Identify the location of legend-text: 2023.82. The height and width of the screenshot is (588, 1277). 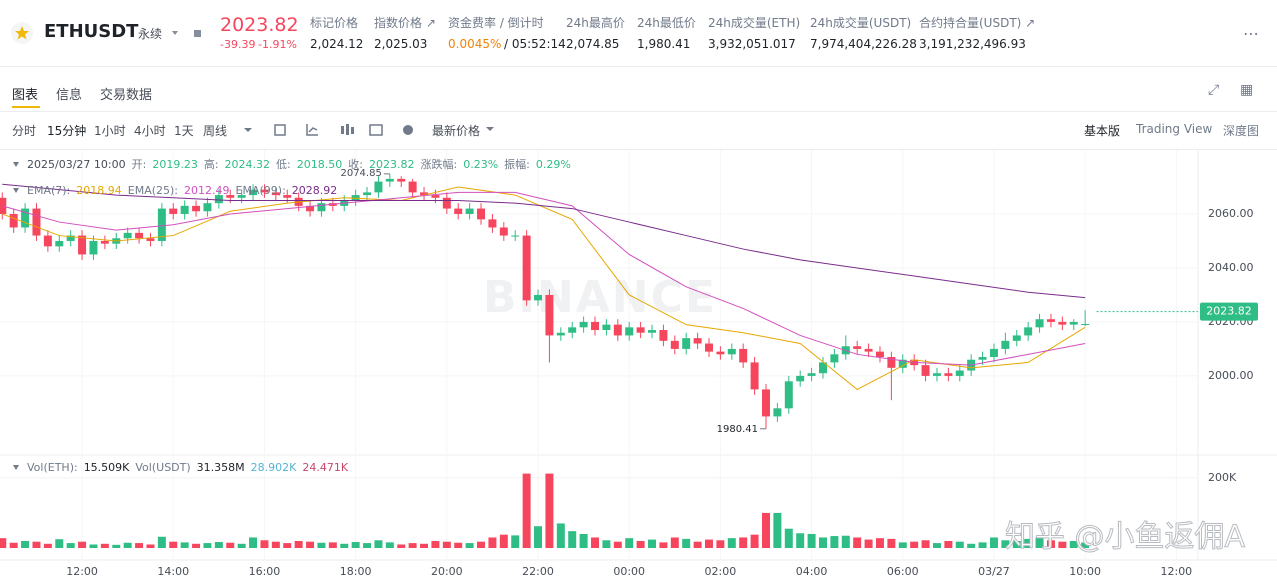
(392, 164).